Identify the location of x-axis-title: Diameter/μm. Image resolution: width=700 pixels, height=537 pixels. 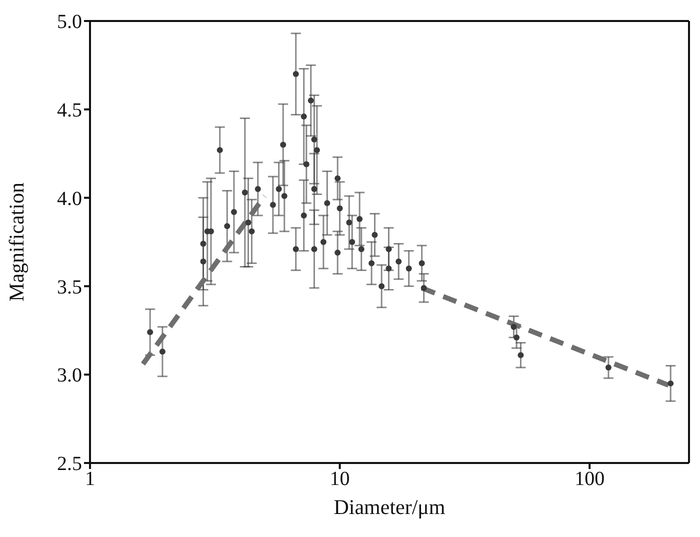
(390, 506).